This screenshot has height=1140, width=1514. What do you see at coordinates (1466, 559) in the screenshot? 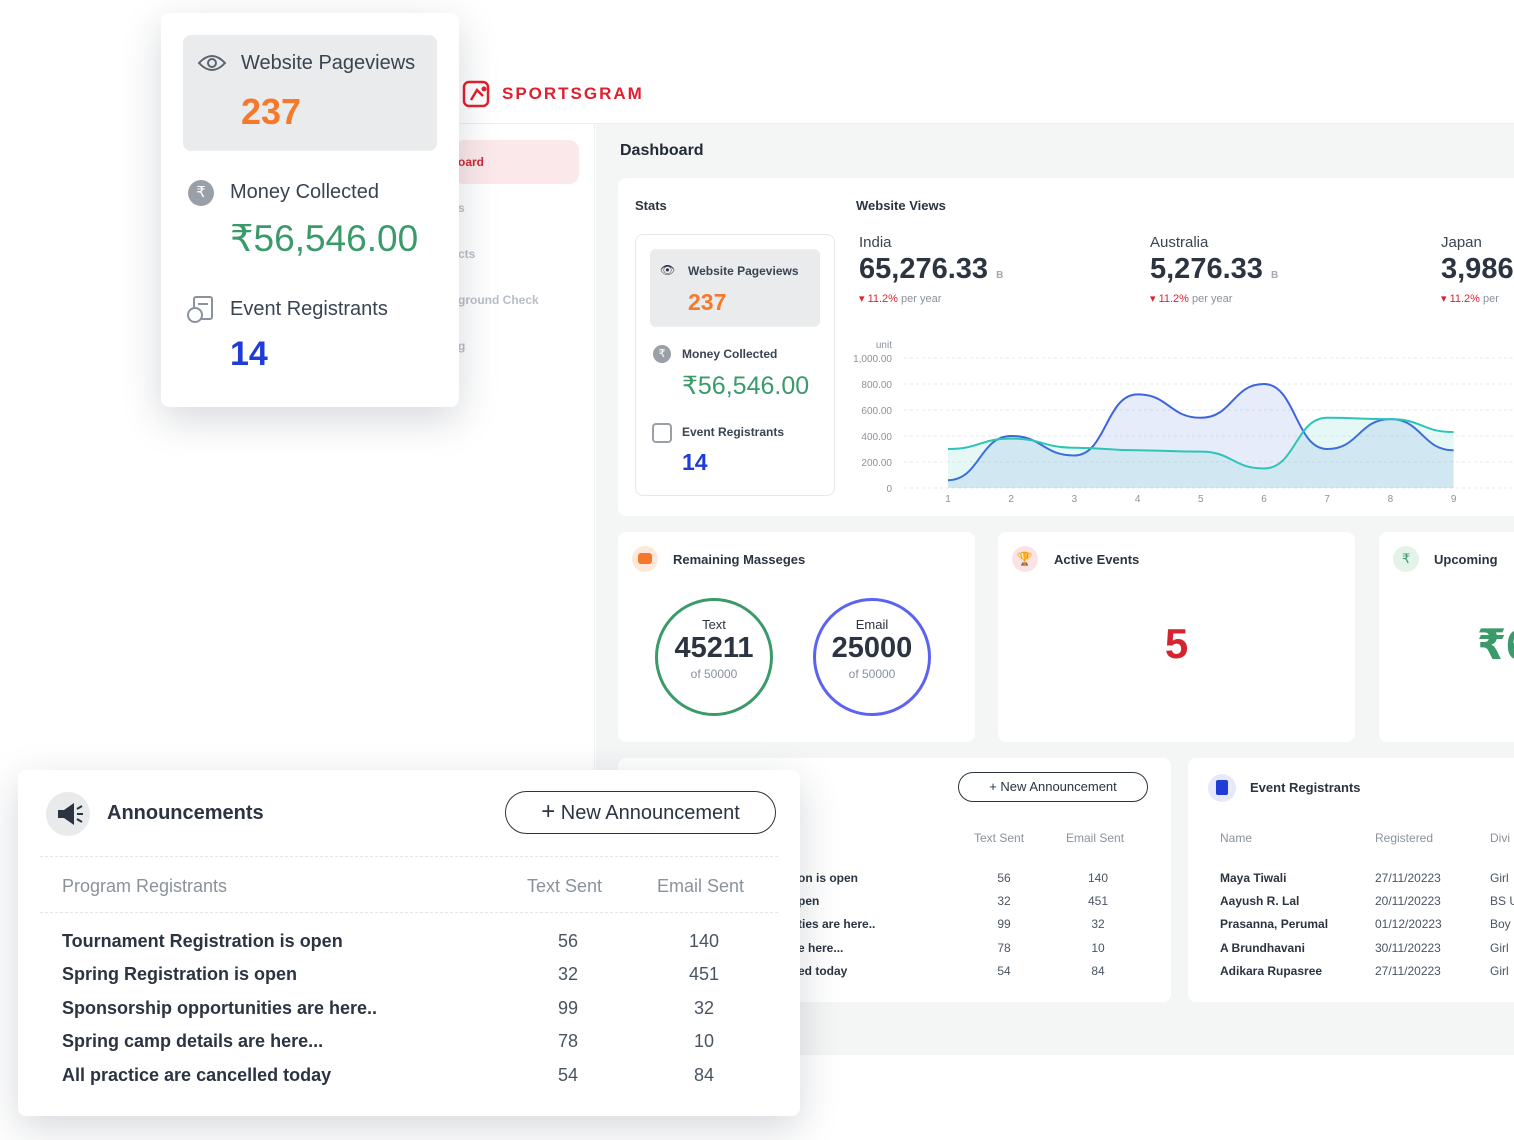
I see `upcoming-title: Upcoming` at bounding box center [1466, 559].